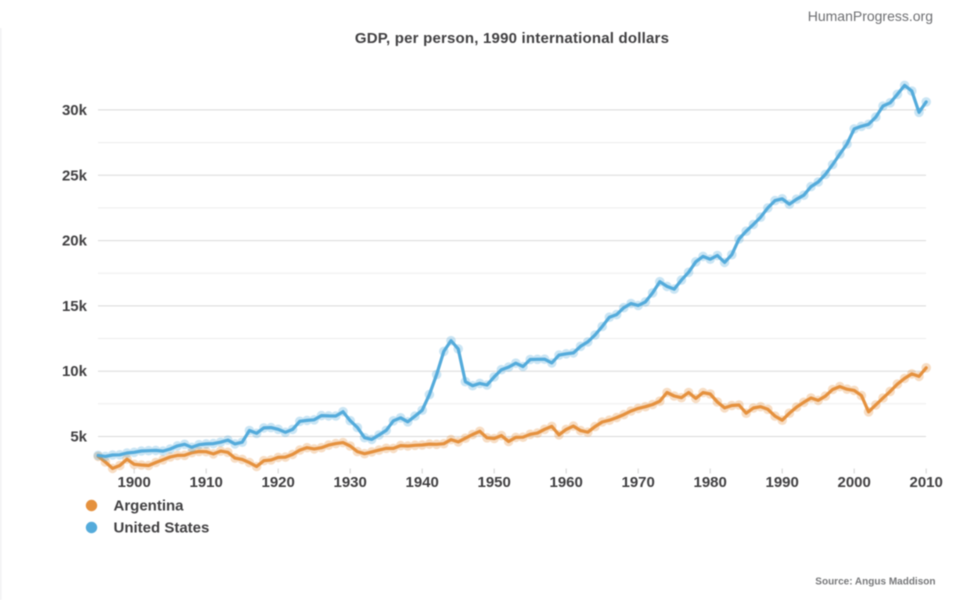  I want to click on svg-text: 1950, so click(494, 482).